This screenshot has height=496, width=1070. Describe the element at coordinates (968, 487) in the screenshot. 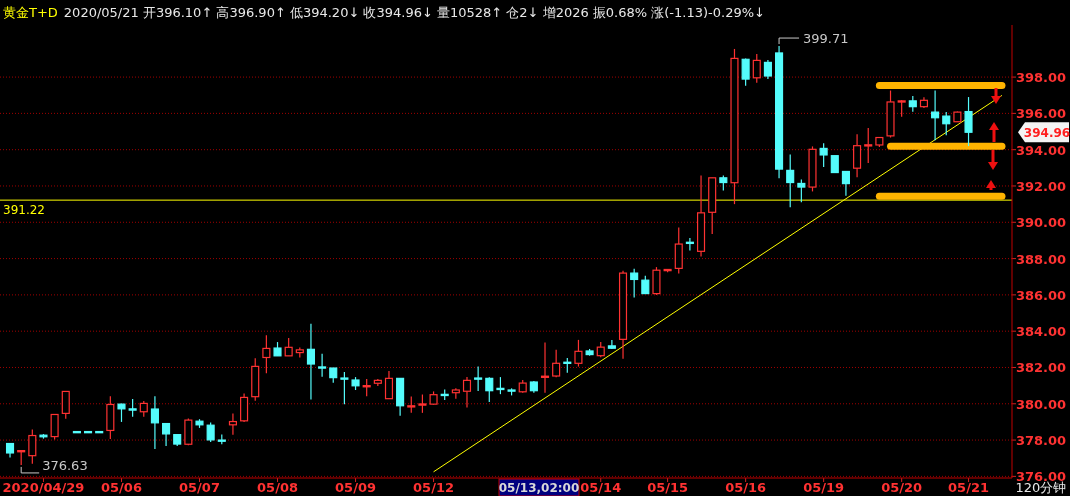

I see `x-tick-label: 05/21` at that location.